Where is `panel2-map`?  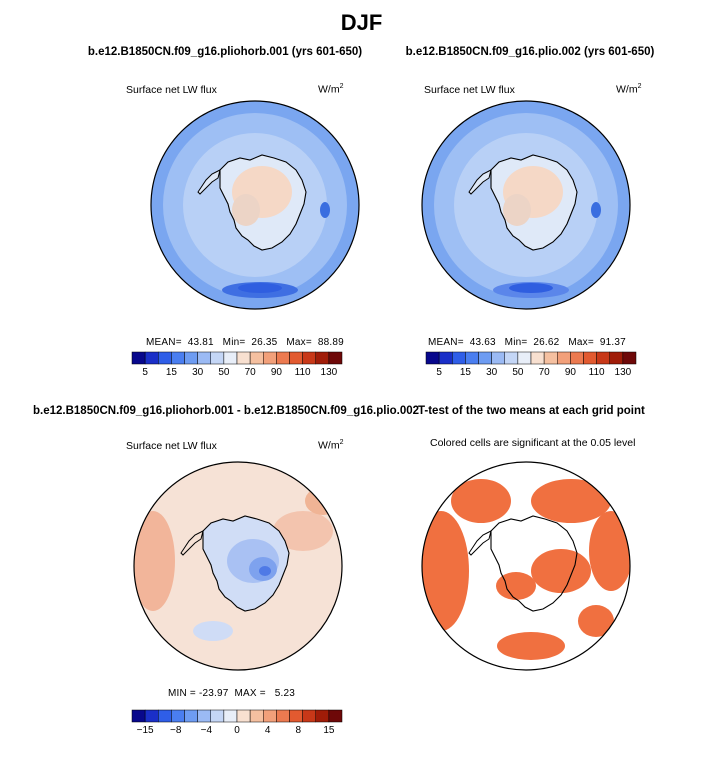 panel2-map is located at coordinates (526, 205).